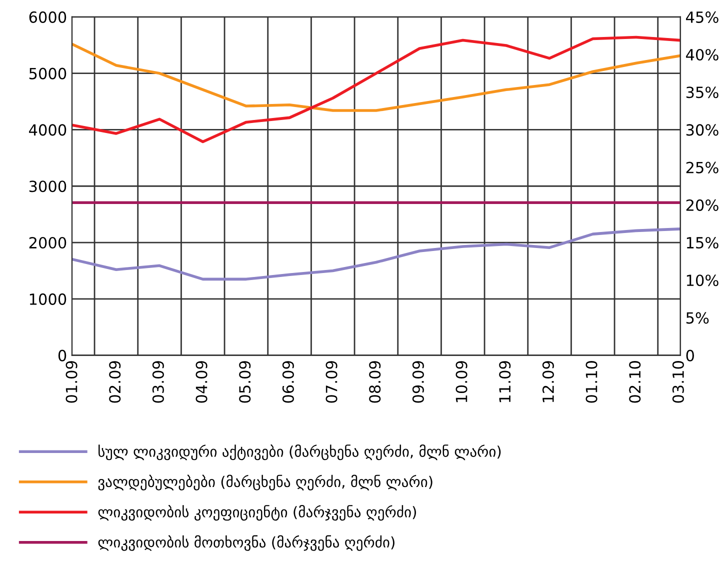 The height and width of the screenshot is (564, 720). What do you see at coordinates (72, 382) in the screenshot?
I see `x-tick-label: 01.09` at bounding box center [72, 382].